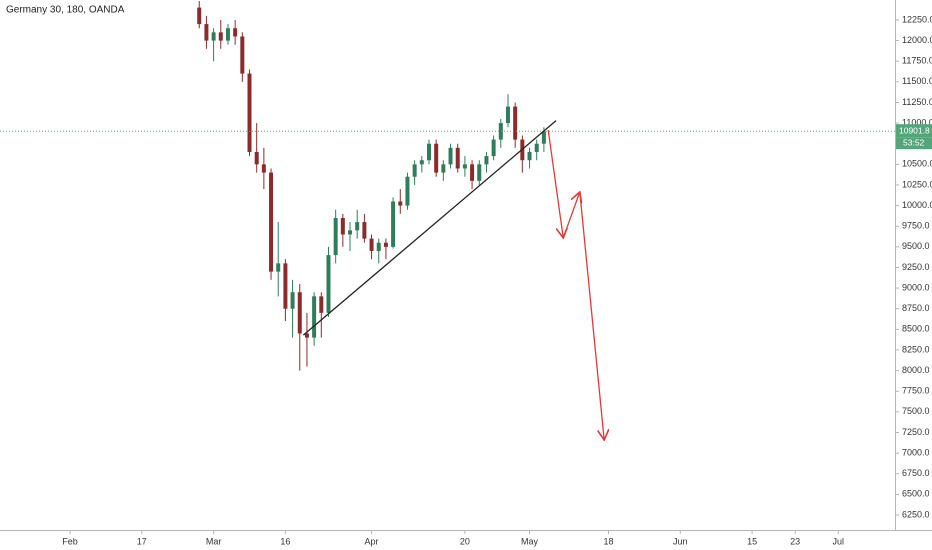 The image size is (932, 550). What do you see at coordinates (916, 267) in the screenshot?
I see `y-tick-label: 9250.0` at bounding box center [916, 267].